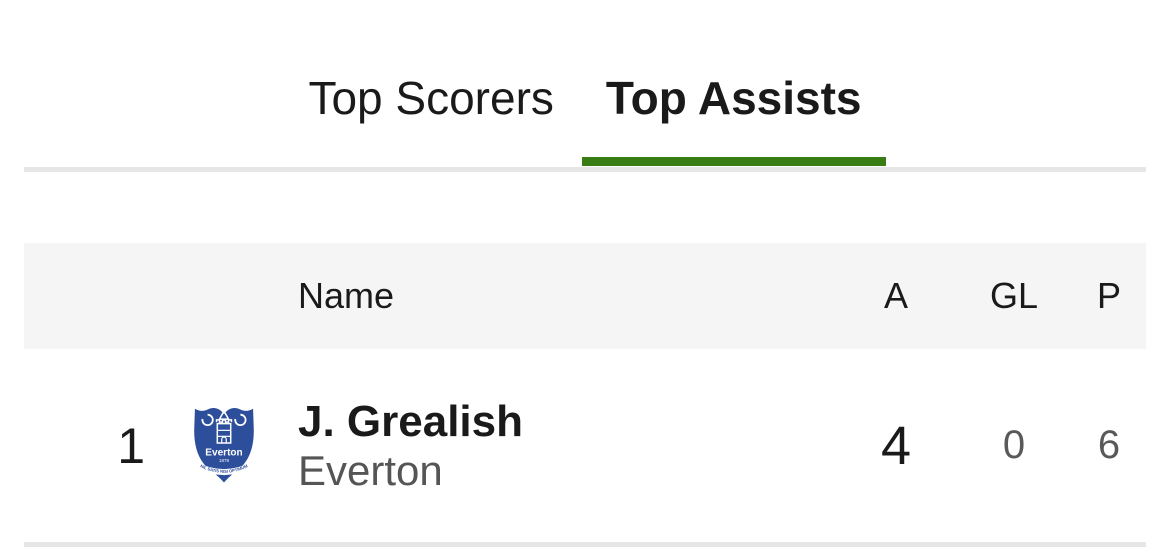 The width and height of the screenshot is (1170, 559). I want to click on header-name: Name, so click(346, 295).